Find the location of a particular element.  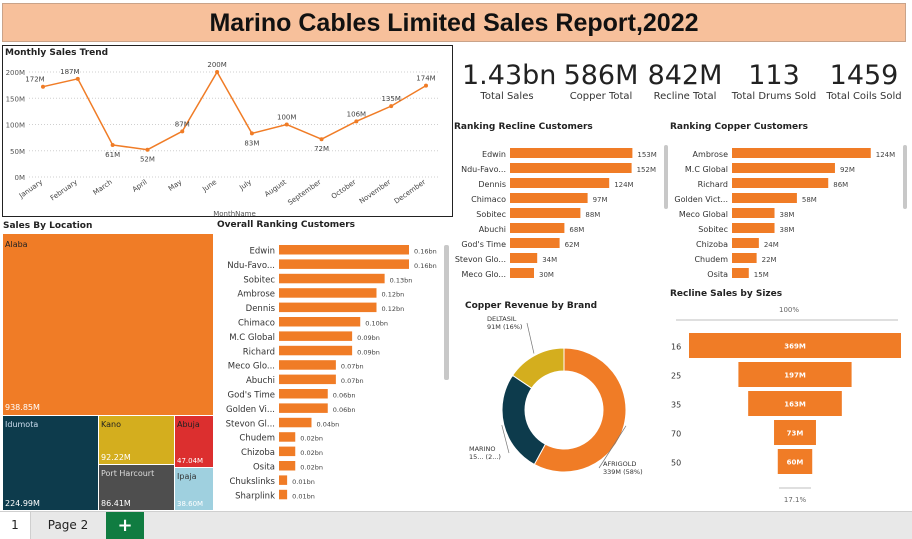

x-tick-label: November is located at coordinates (375, 192).